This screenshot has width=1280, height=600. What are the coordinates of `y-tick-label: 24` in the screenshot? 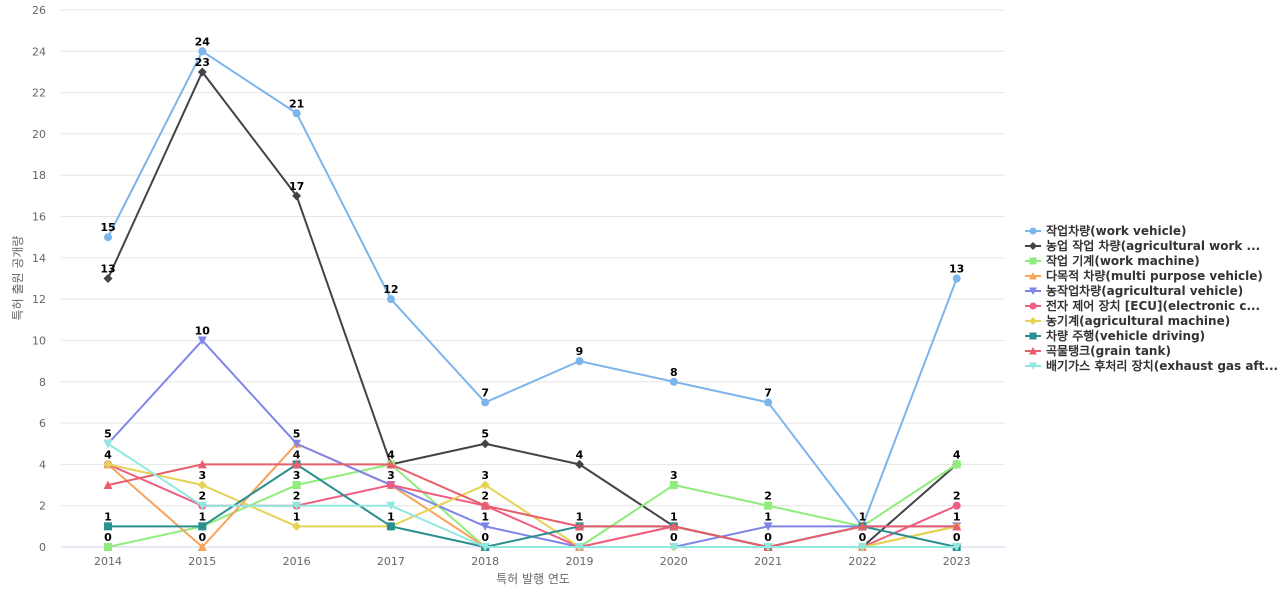 It's located at (39, 51).